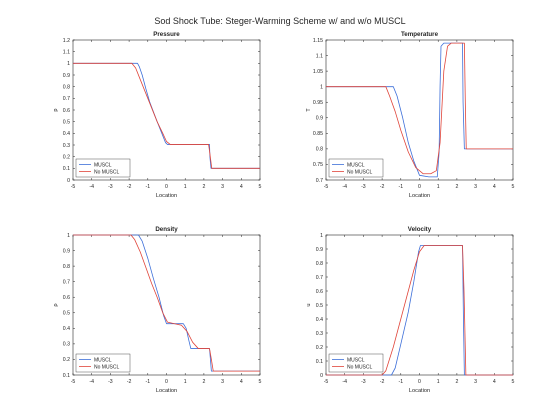 Image resolution: width=560 pixels, height=420 pixels. What do you see at coordinates (166, 391) in the screenshot?
I see `density-xlabel: Location` at bounding box center [166, 391].